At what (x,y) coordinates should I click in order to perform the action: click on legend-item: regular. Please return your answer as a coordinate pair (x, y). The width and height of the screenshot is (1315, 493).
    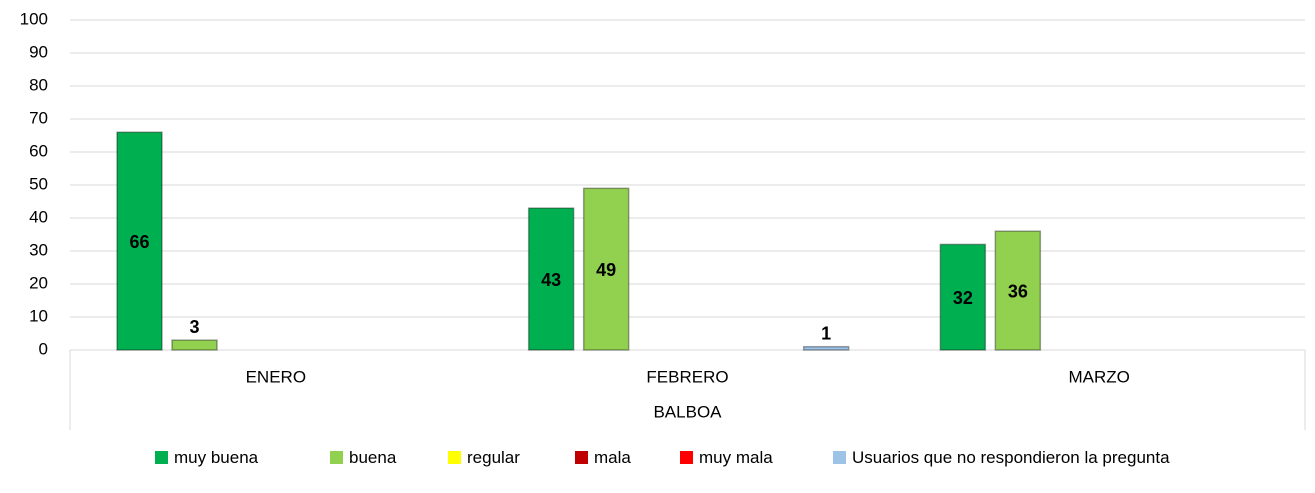
    Looking at the image, I should click on (484, 458).